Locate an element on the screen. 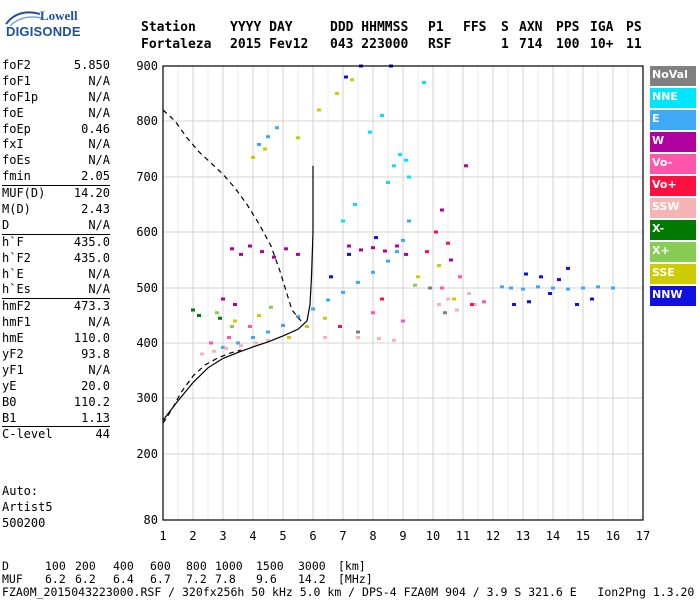  param-row: foEs N/A is located at coordinates (56, 161).